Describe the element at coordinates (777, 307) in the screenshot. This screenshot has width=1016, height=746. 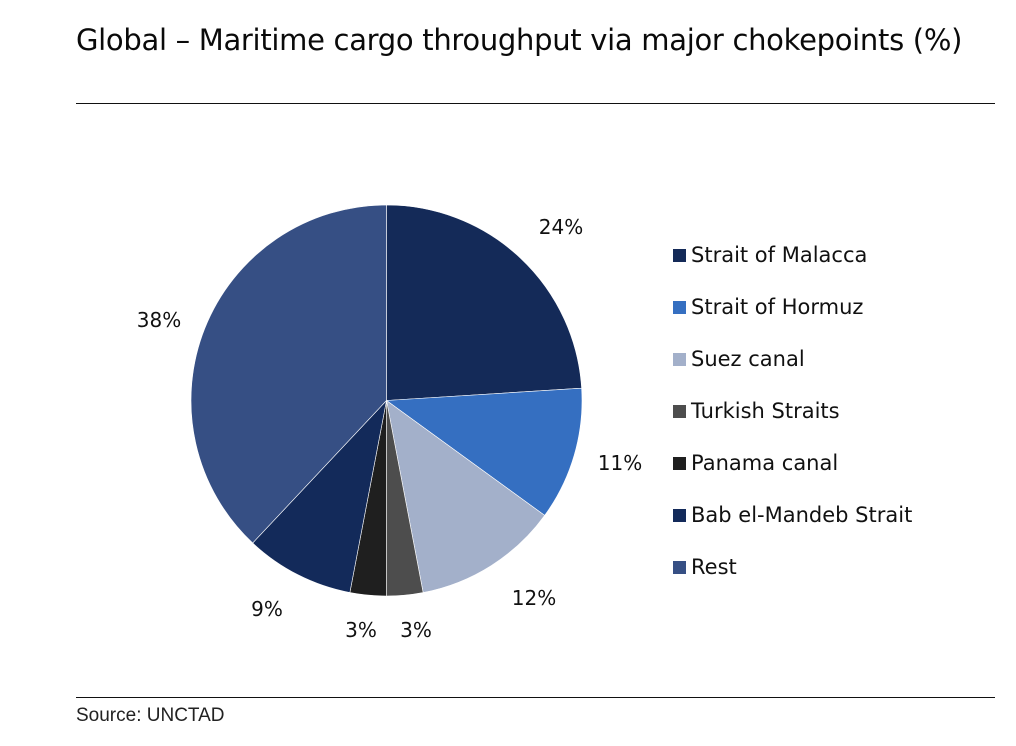
I see `legend-label: Strait of Hormuz` at that location.